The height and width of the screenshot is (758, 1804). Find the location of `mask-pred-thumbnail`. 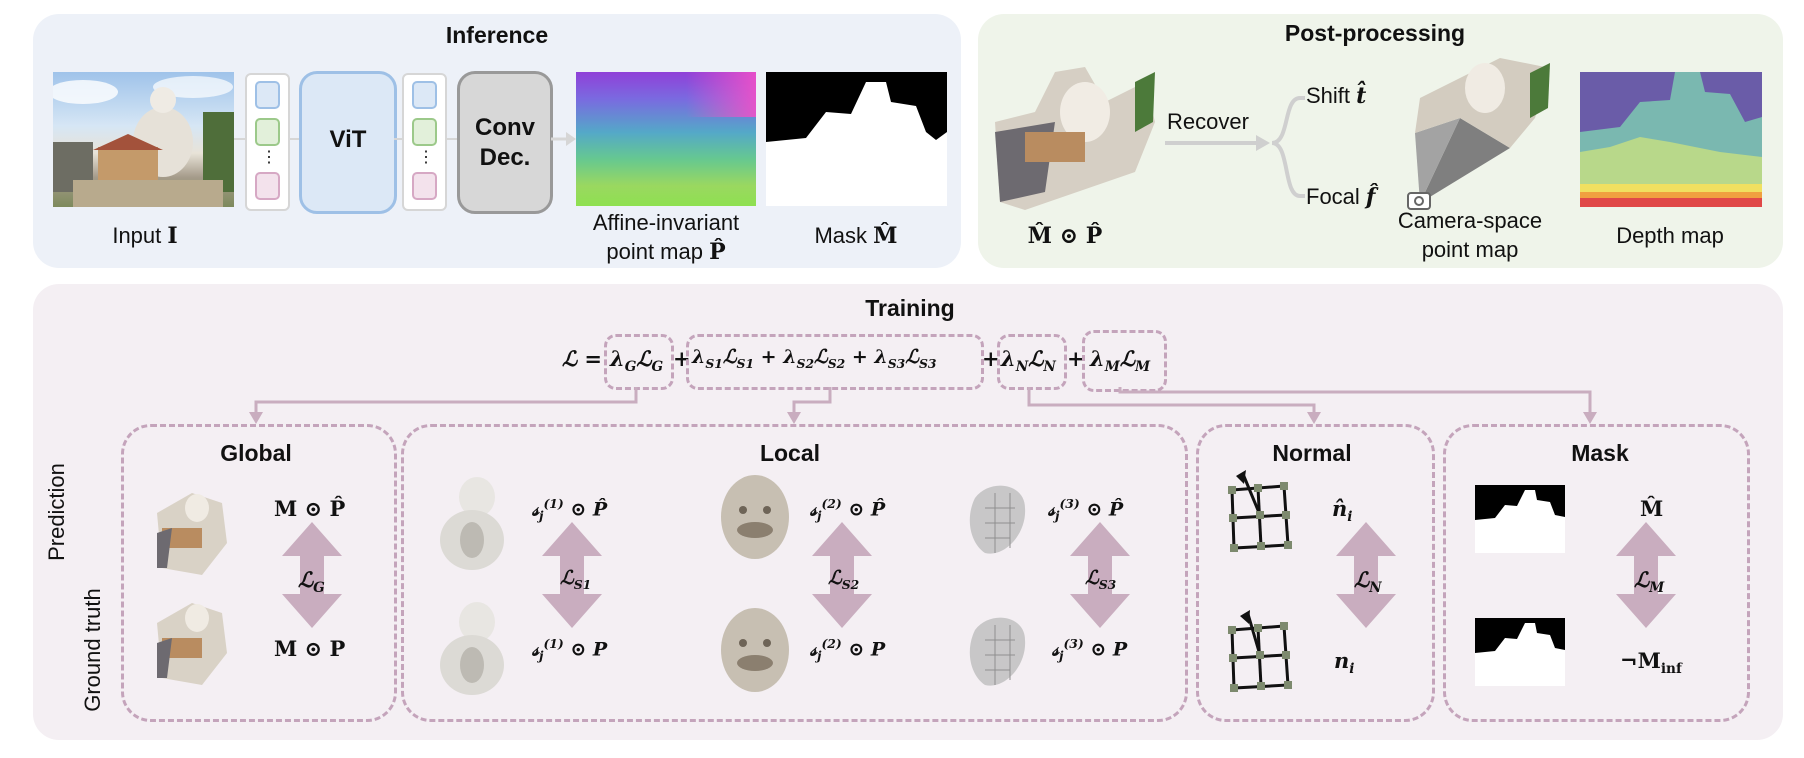

mask-pred-thumbnail is located at coordinates (1520, 519).